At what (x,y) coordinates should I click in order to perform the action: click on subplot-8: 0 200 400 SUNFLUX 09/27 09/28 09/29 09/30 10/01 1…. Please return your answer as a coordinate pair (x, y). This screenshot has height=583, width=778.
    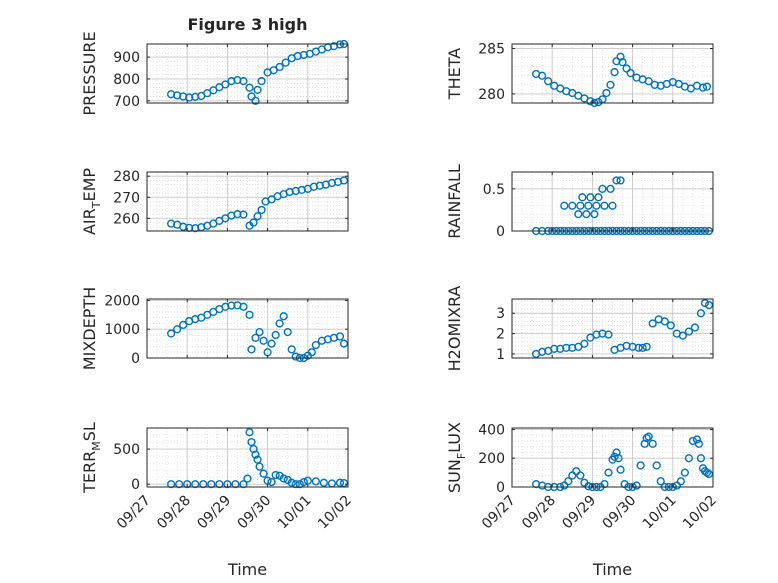
    Looking at the image, I should click on (582, 500).